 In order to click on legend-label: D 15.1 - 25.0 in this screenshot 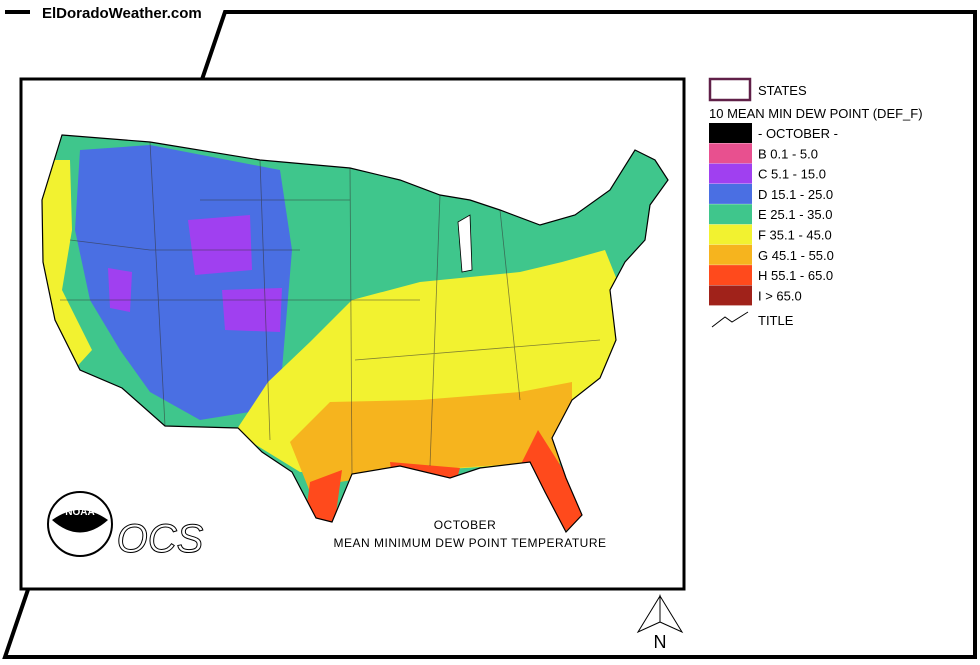, I will do `click(795, 194)`.